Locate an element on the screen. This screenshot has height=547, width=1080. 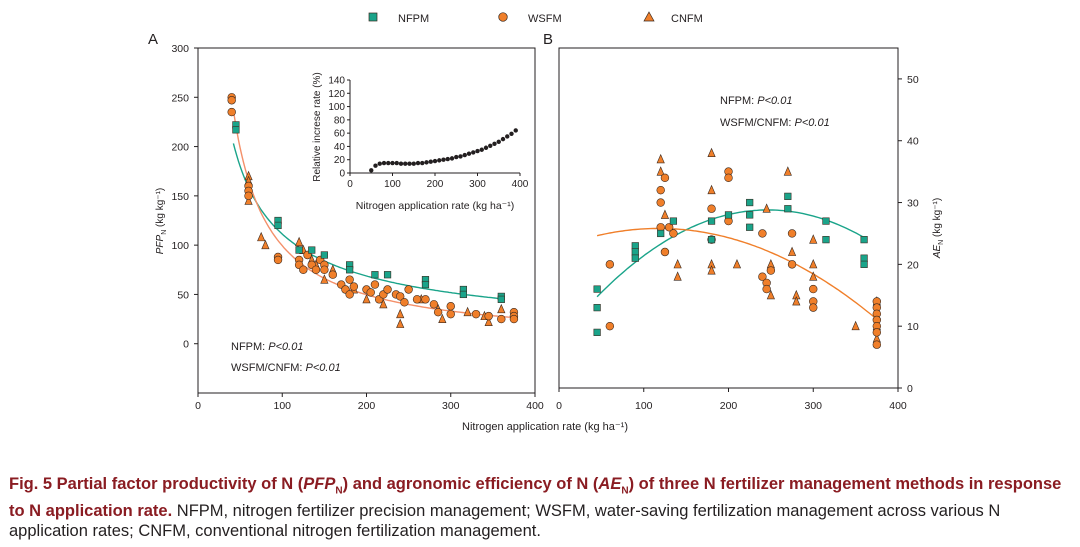
inset-xtick-label: 200 is located at coordinates (435, 184).